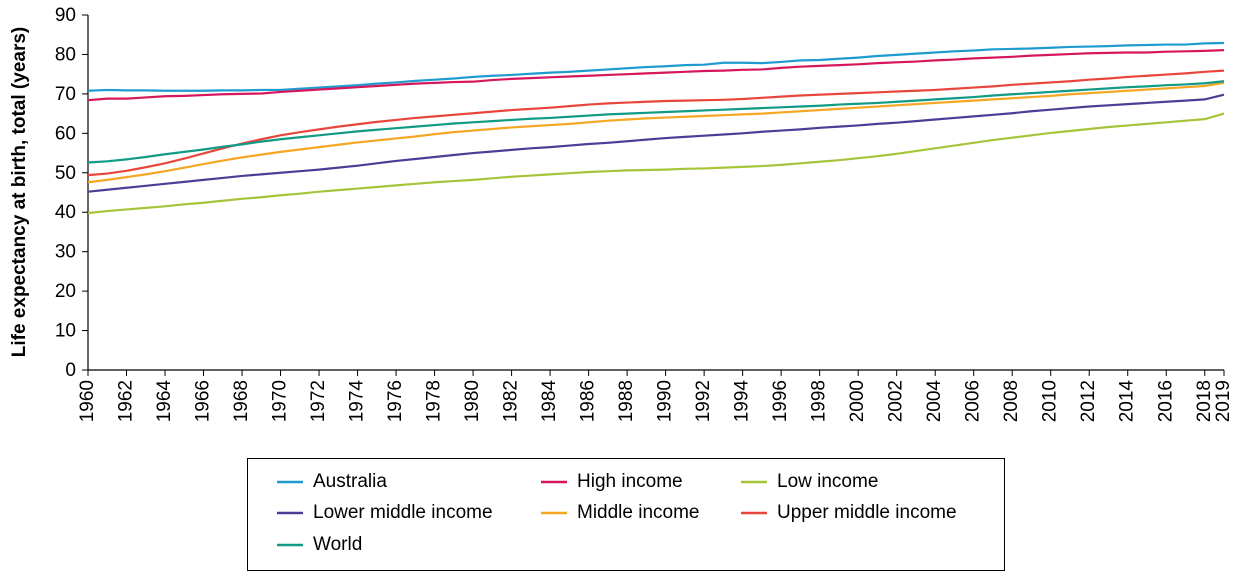  I want to click on x-tick-label: 1992, so click(703, 401).